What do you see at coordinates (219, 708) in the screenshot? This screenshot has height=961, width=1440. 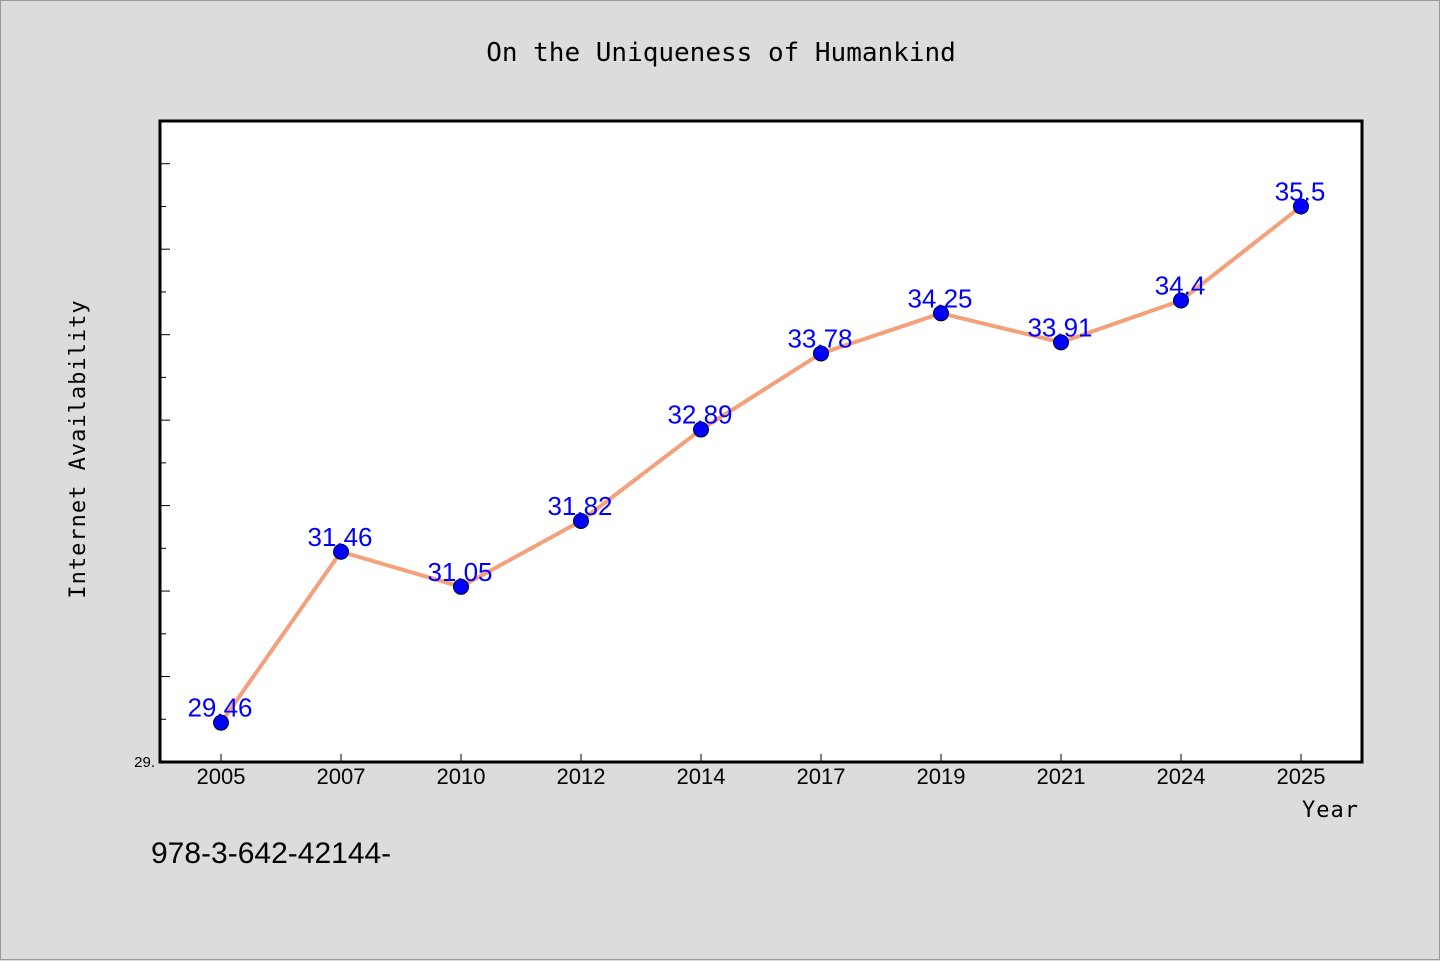 I see `data-label: 29.46` at bounding box center [219, 708].